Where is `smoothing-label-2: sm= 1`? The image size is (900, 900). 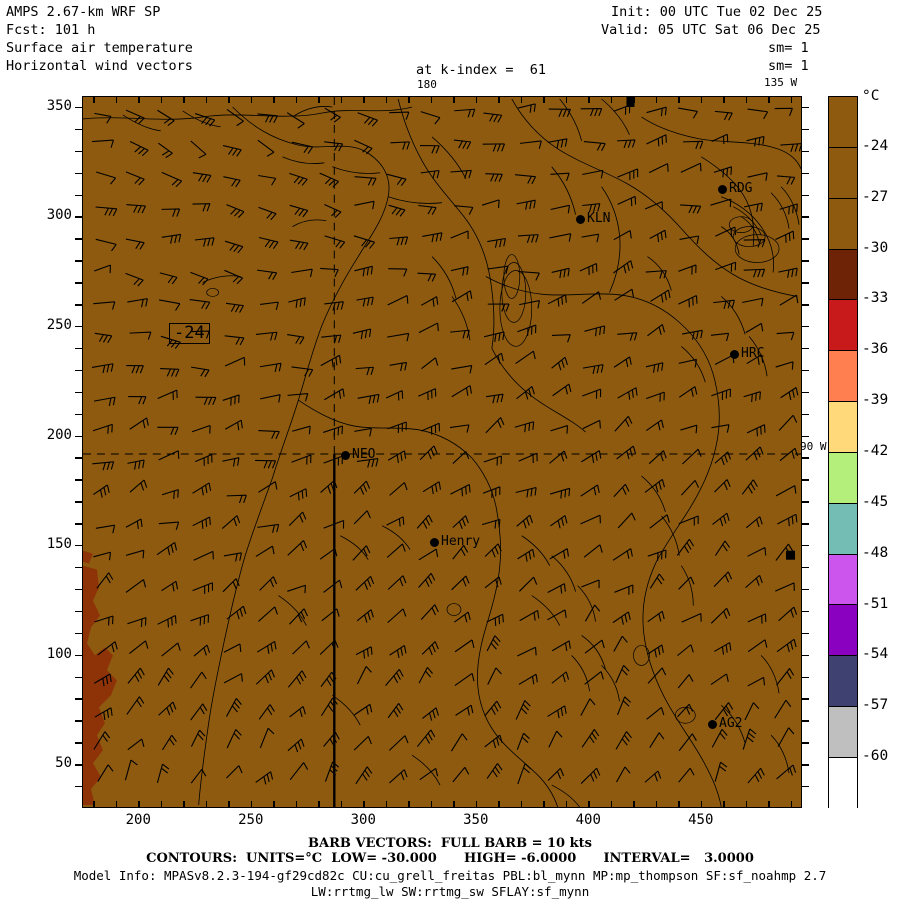 smoothing-label-2: sm= 1 is located at coordinates (788, 66).